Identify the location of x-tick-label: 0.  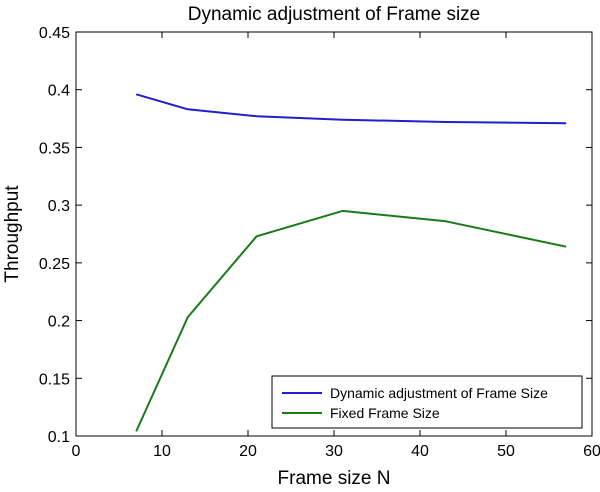
(76, 451).